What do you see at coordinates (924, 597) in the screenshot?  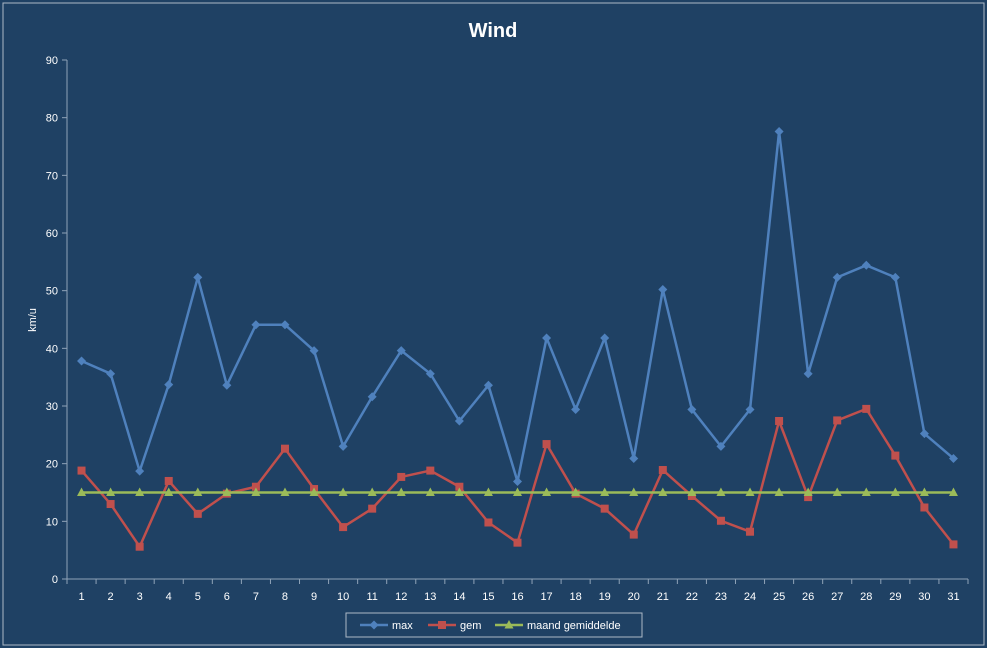 I see `x-tick-label: 30` at bounding box center [924, 597].